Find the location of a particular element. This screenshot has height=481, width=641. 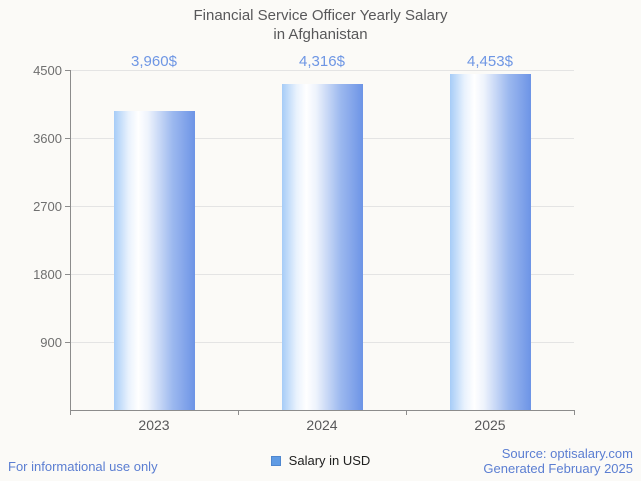

y-tick-label: 900 is located at coordinates (51, 342).